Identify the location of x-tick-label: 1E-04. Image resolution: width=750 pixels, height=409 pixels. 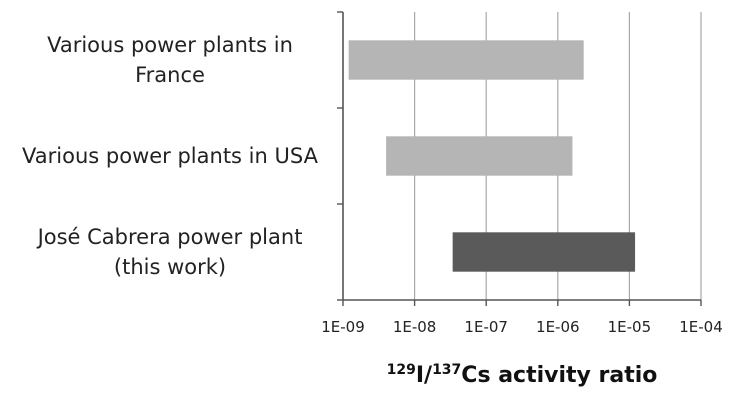
(701, 327).